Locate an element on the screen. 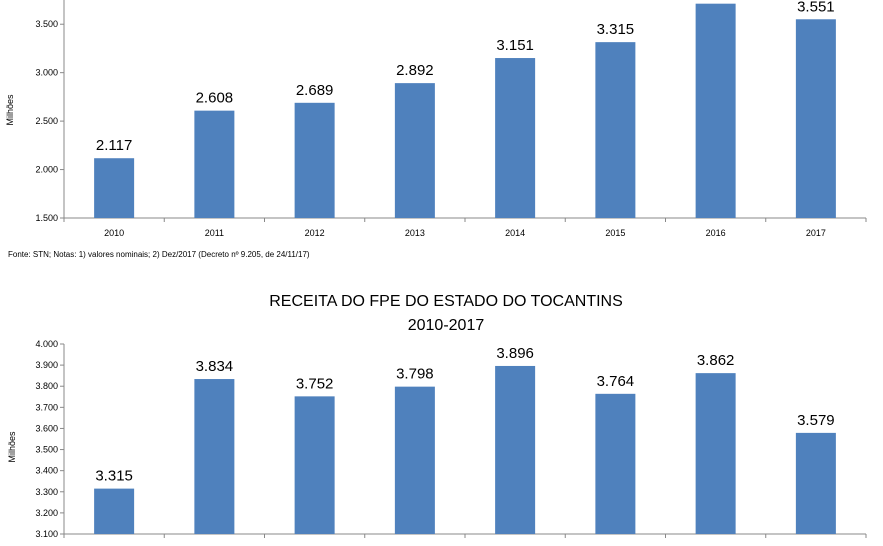 The height and width of the screenshot is (546, 883). chart-2-bar-2017 is located at coordinates (815, 483).